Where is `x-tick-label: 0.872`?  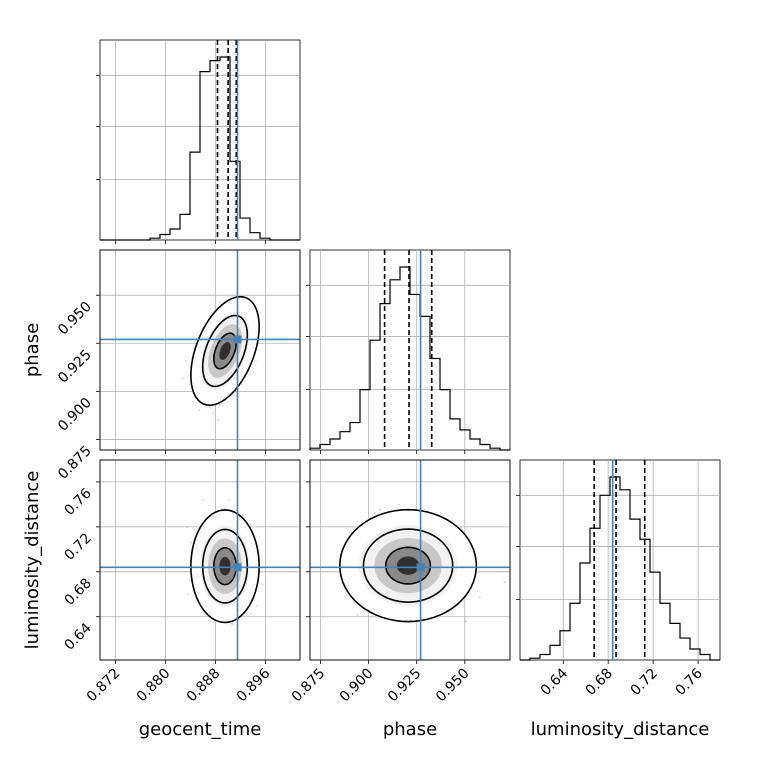
x-tick-label: 0.872 is located at coordinates (104, 686).